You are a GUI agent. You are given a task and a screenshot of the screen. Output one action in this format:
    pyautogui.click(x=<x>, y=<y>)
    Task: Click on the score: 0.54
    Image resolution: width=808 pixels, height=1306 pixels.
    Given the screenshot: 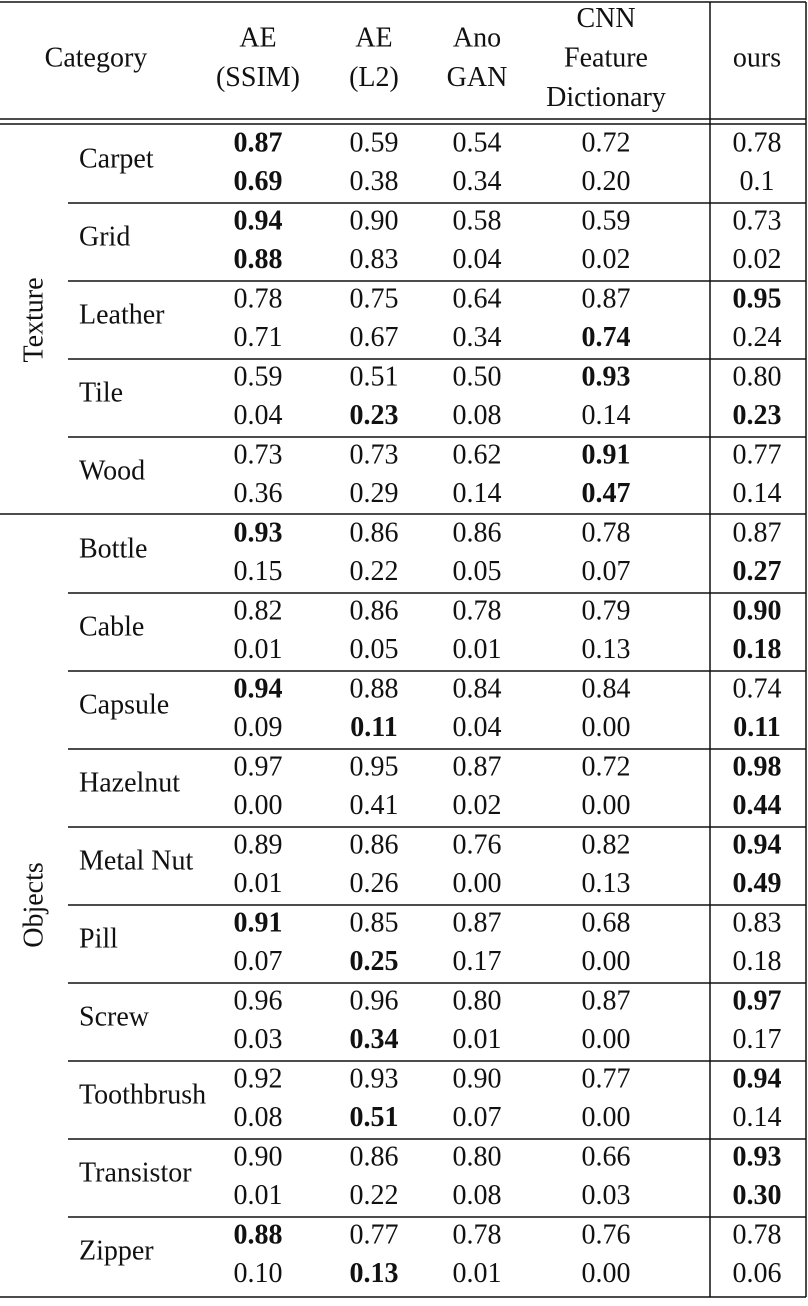 What is the action you would take?
    pyautogui.click(x=477, y=142)
    